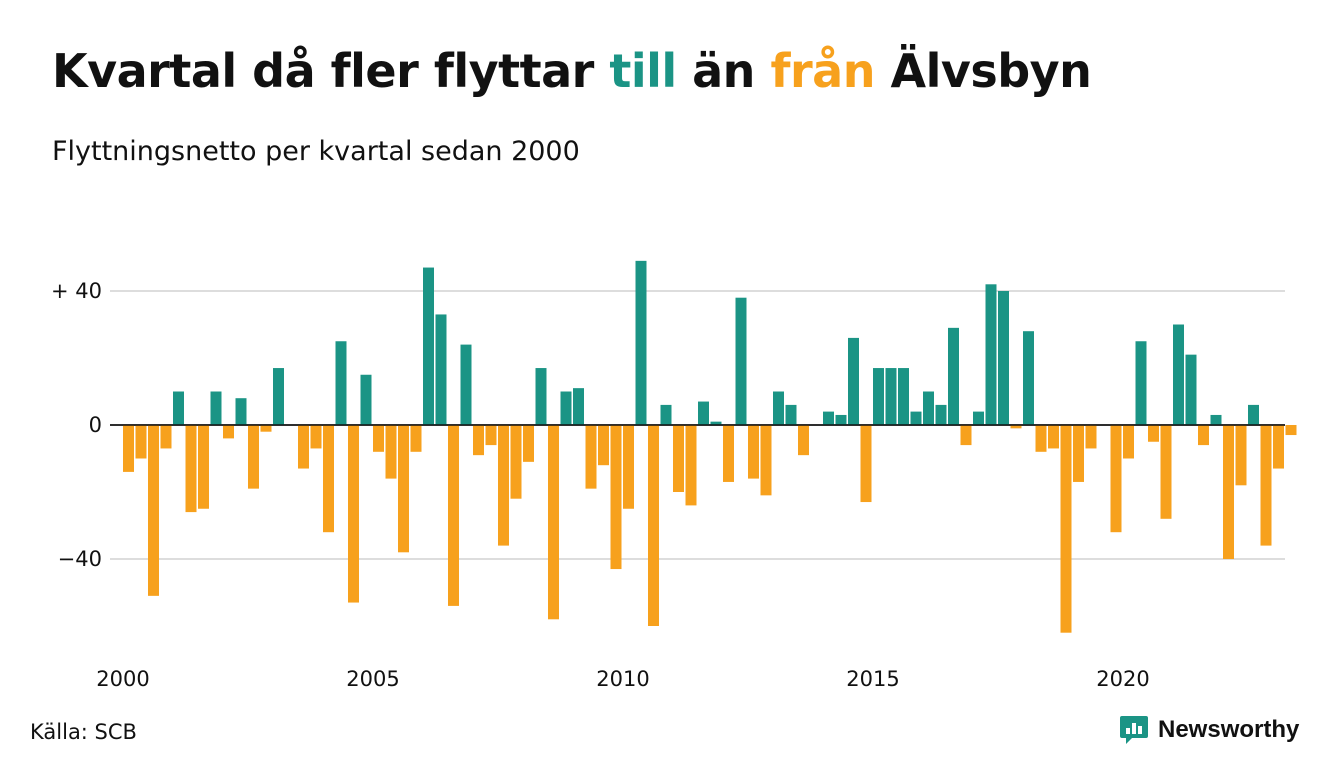  I want to click on x-tick-label: 2005, so click(372, 679).